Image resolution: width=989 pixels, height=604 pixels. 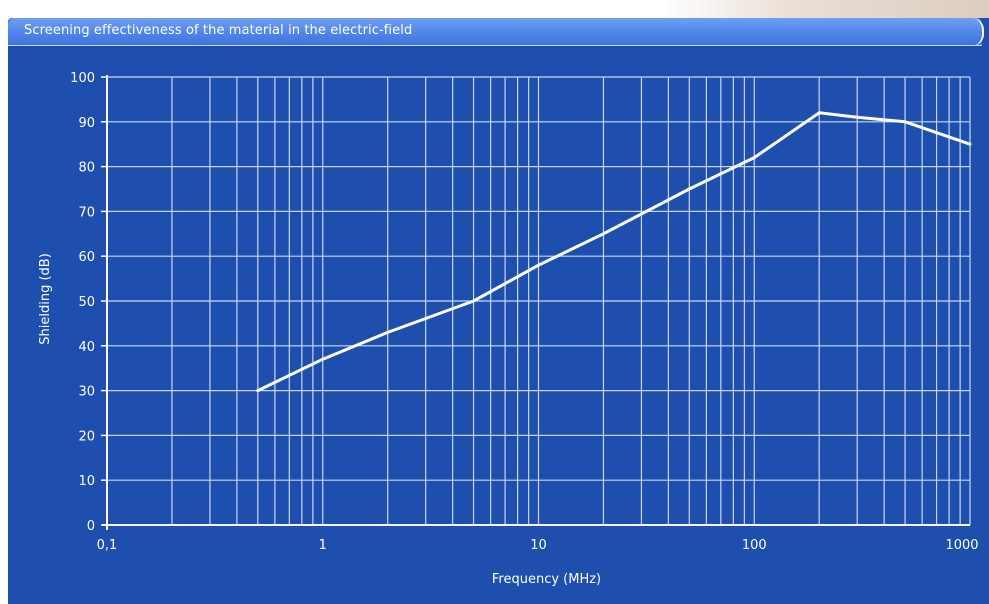 I want to click on y-tick-label: 80, so click(x=86, y=168).